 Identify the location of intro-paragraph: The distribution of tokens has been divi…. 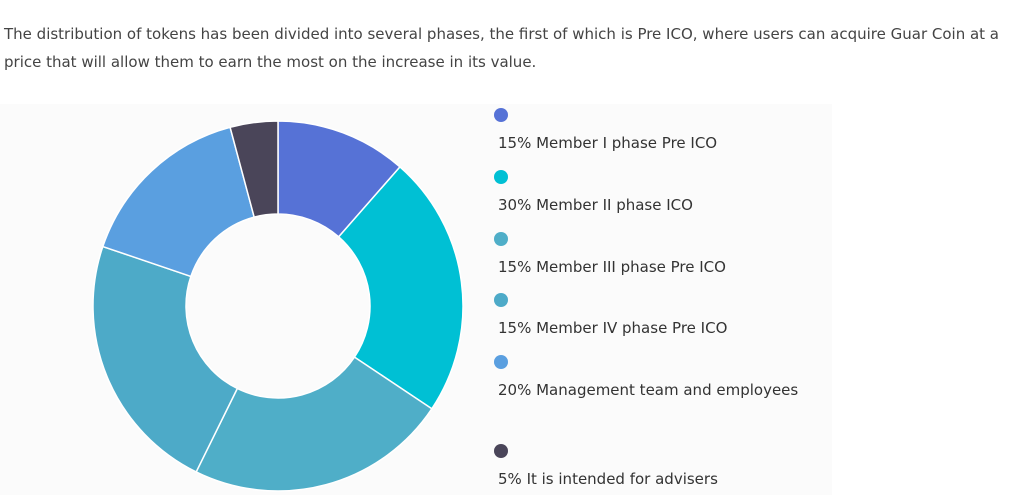
(502, 48).